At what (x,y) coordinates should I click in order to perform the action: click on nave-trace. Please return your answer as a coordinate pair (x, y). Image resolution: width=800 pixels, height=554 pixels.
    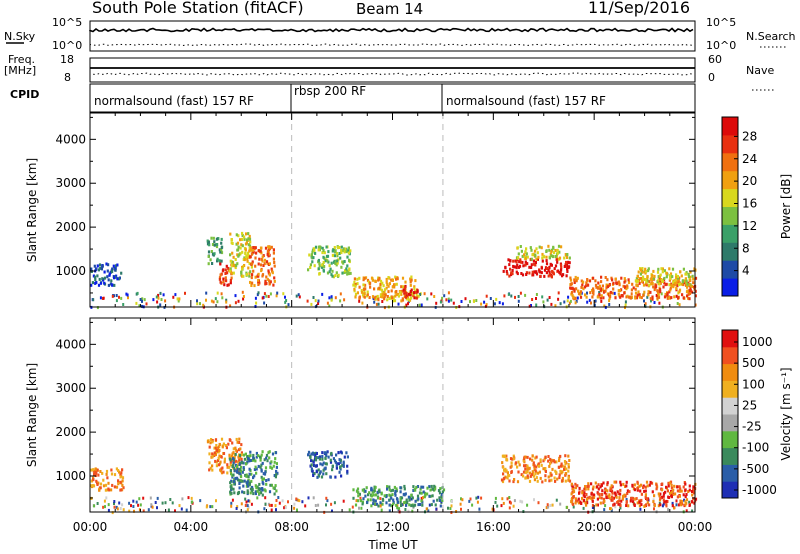
    Looking at the image, I should click on (391, 74).